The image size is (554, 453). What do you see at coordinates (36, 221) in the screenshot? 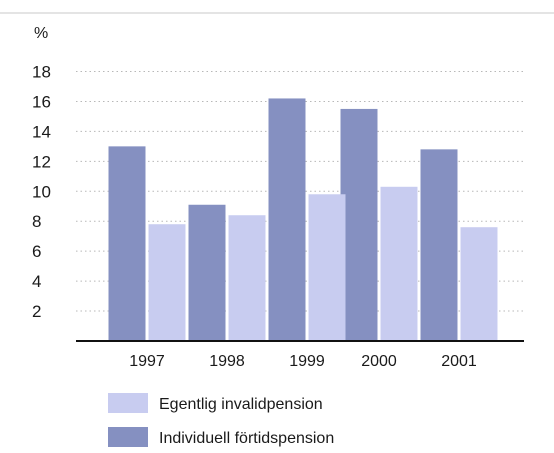
I see `y-tick-label: 8` at bounding box center [36, 221].